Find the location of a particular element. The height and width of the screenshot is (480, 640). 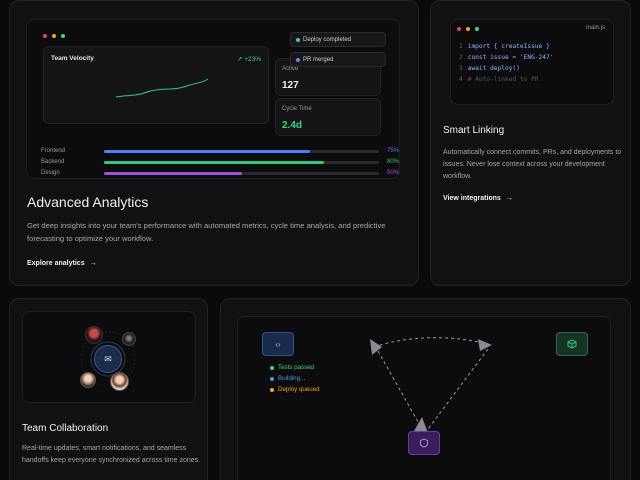

progress-backend: Backend 80% is located at coordinates (220, 163).